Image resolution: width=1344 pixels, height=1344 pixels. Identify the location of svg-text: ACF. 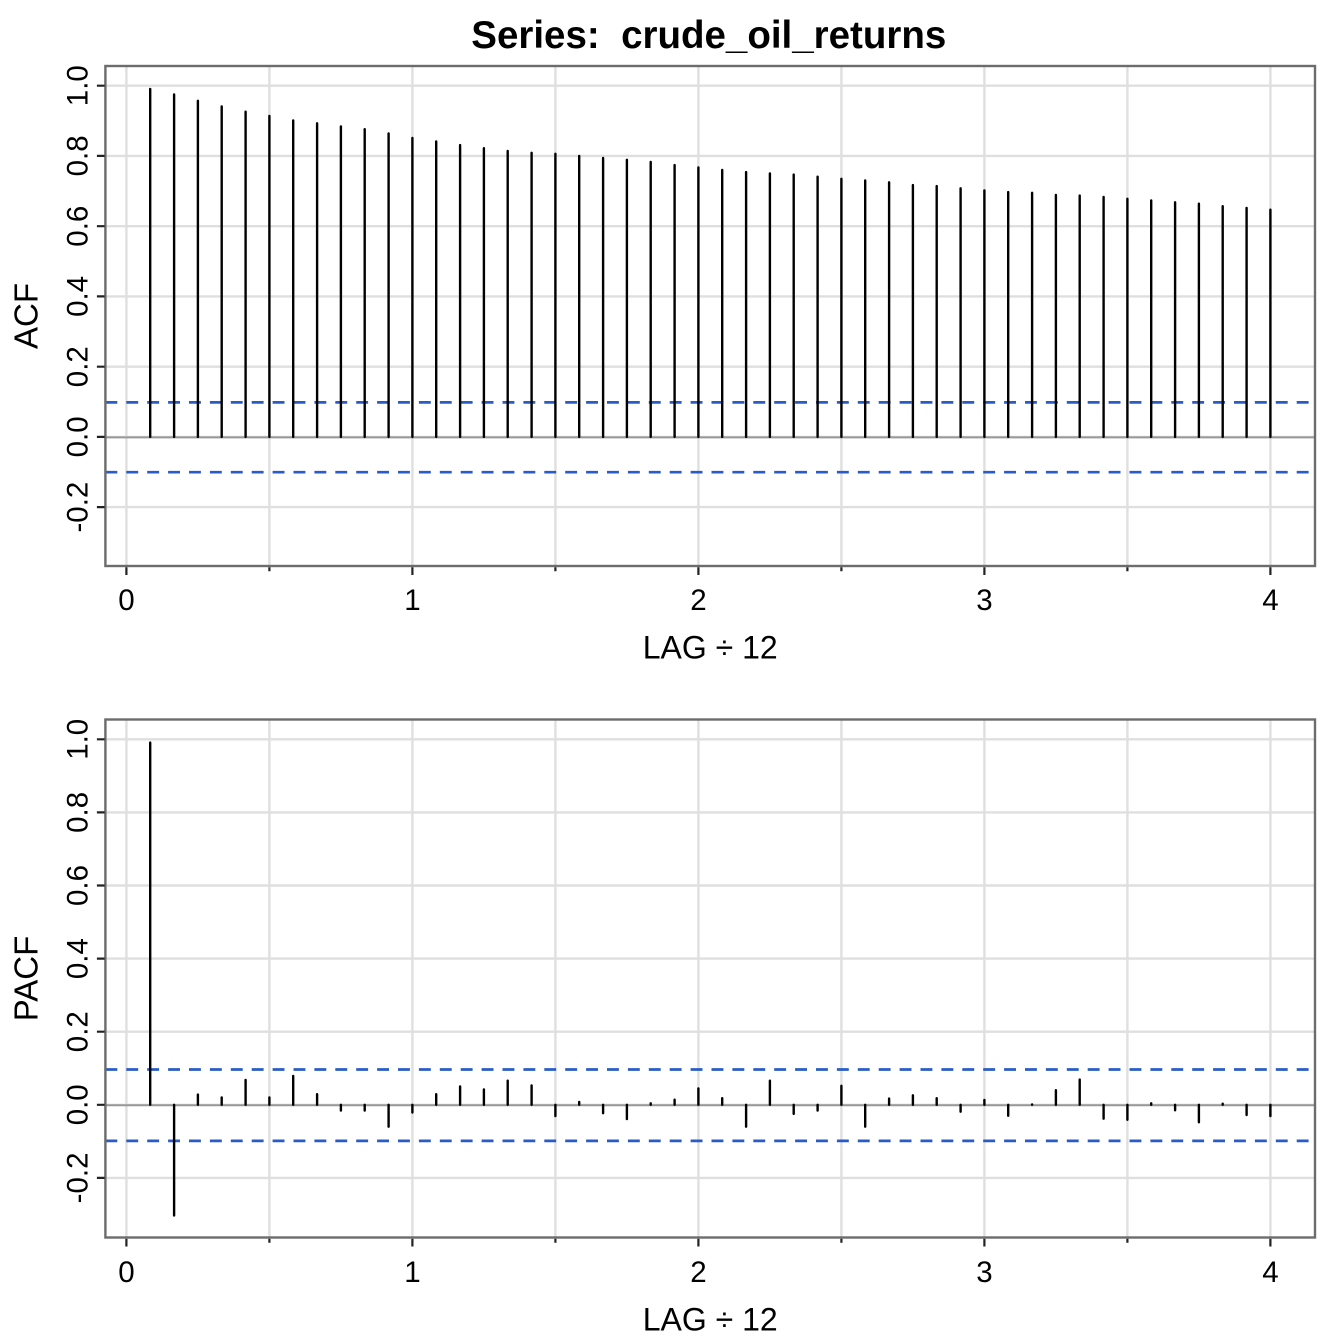
(26, 316).